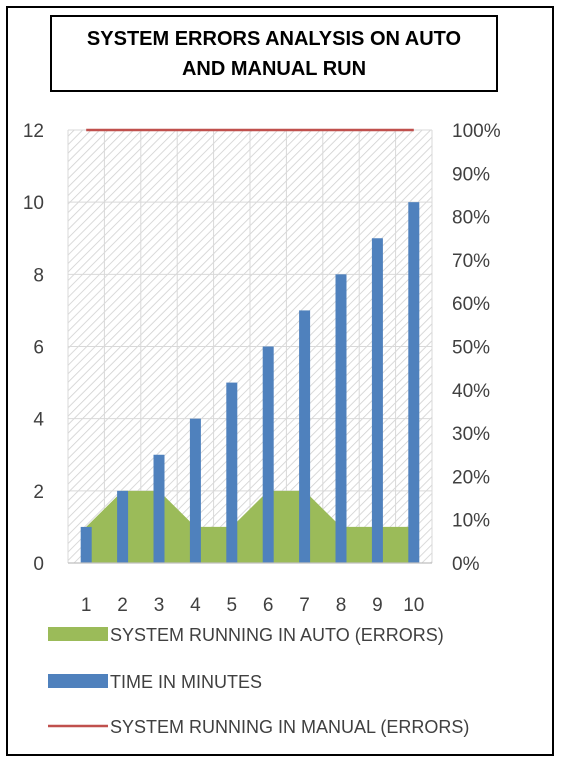 The width and height of the screenshot is (564, 764). I want to click on y-left-tick-label: 8, so click(38, 275).